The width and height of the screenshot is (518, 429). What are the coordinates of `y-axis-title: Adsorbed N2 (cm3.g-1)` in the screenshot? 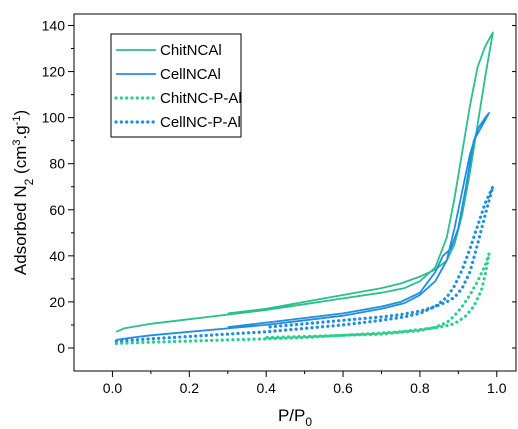 It's located at (23, 192).